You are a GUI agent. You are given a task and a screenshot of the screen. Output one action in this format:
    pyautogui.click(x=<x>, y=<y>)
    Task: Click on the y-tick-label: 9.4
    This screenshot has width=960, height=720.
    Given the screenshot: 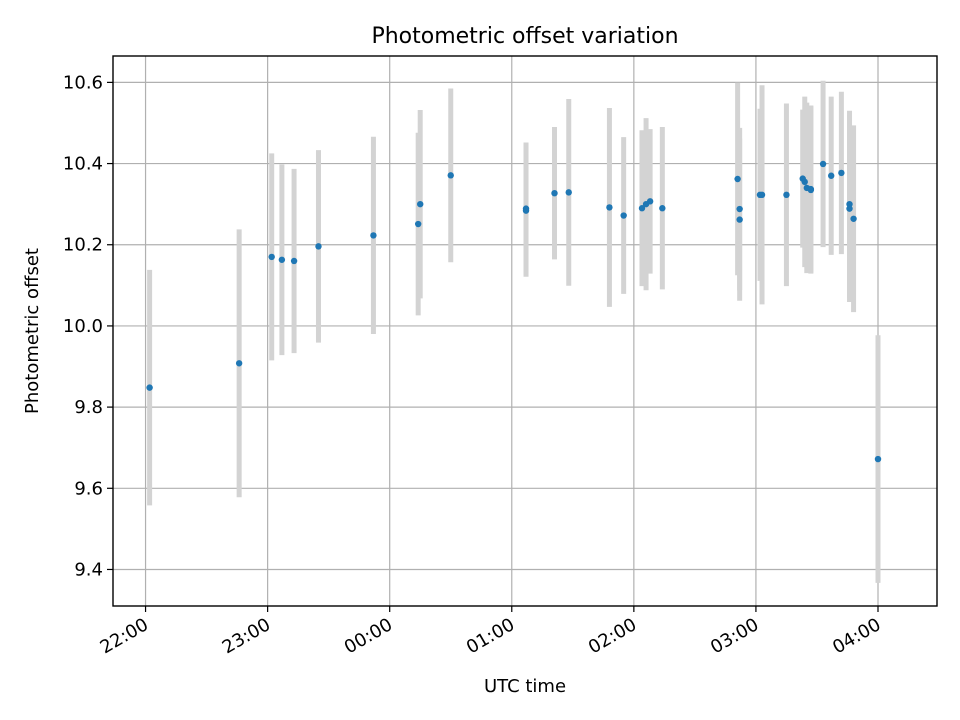 What is the action you would take?
    pyautogui.click(x=88, y=569)
    